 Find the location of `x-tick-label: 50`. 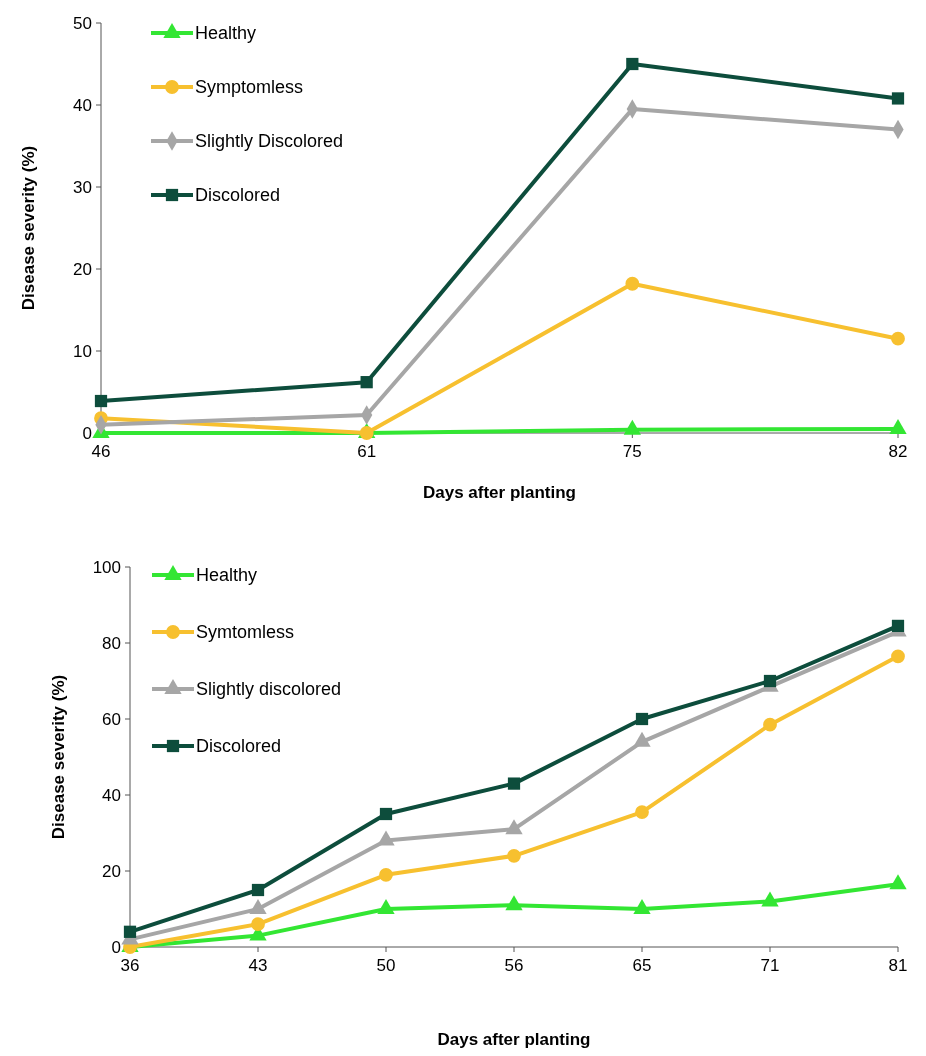

x-tick-label: 50 is located at coordinates (386, 965).